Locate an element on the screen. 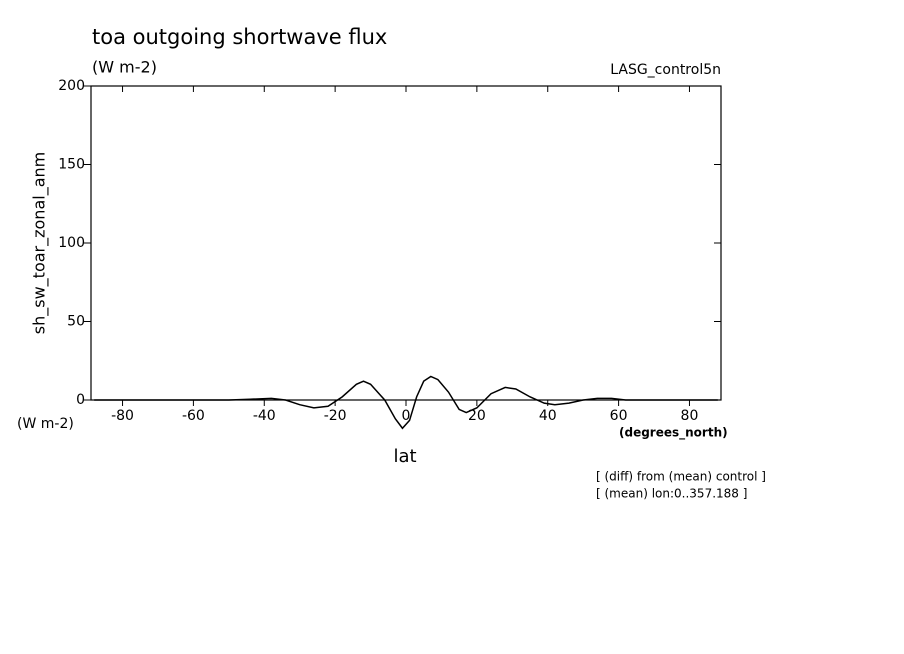 Image resolution: width=904 pixels, height=654 pixels. x-tick-label: 80 is located at coordinates (690, 416).